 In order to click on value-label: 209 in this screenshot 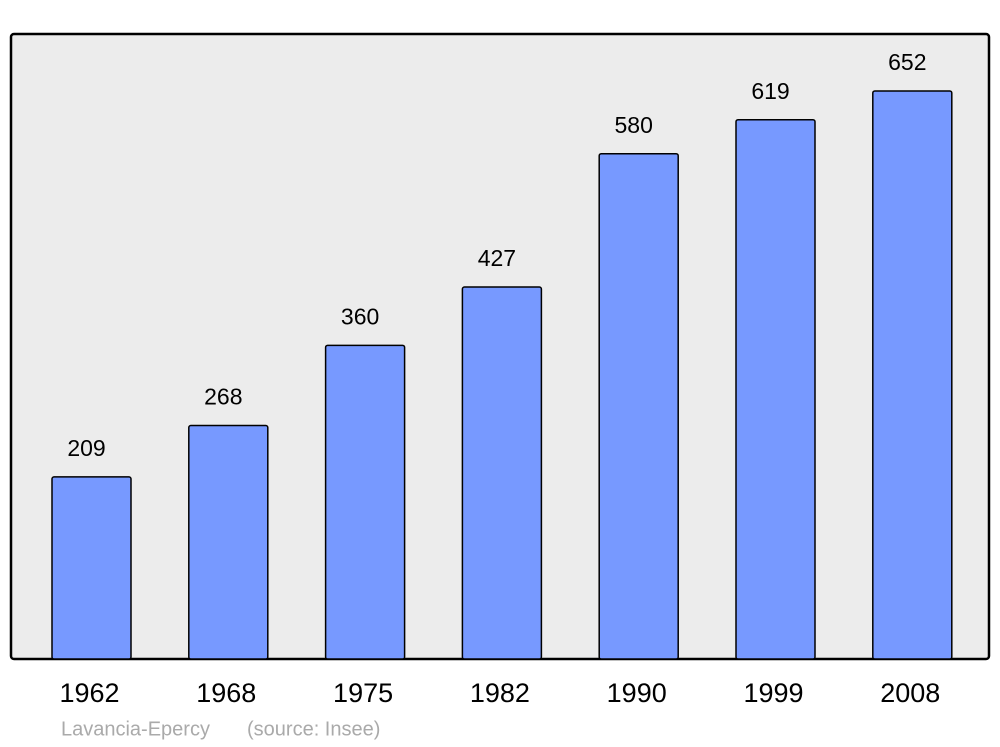, I will do `click(86, 448)`.